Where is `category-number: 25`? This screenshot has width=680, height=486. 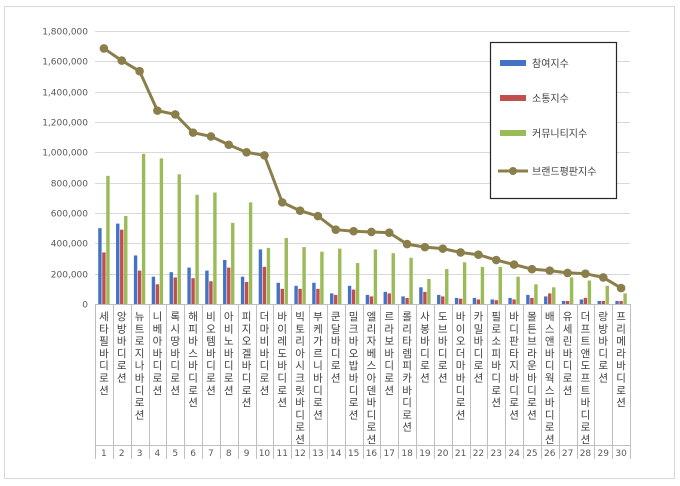
category-number: 25 is located at coordinates (531, 454).